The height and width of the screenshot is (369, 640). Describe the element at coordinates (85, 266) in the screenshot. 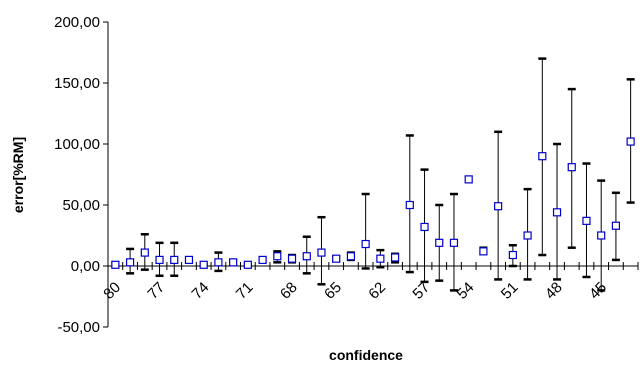

I see `y-tick-label: 0,00` at that location.